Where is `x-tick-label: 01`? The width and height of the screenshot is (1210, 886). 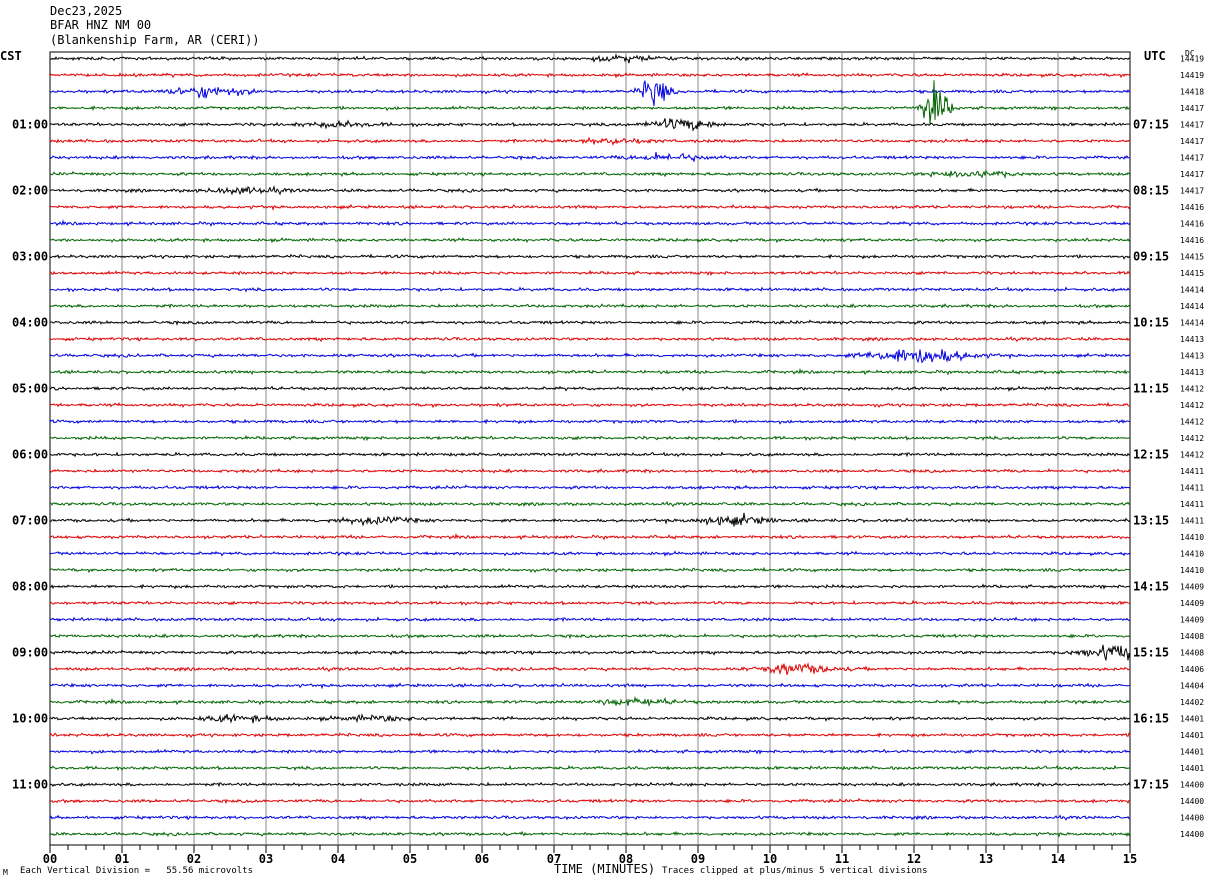
x-tick-label: 01 is located at coordinates (122, 859).